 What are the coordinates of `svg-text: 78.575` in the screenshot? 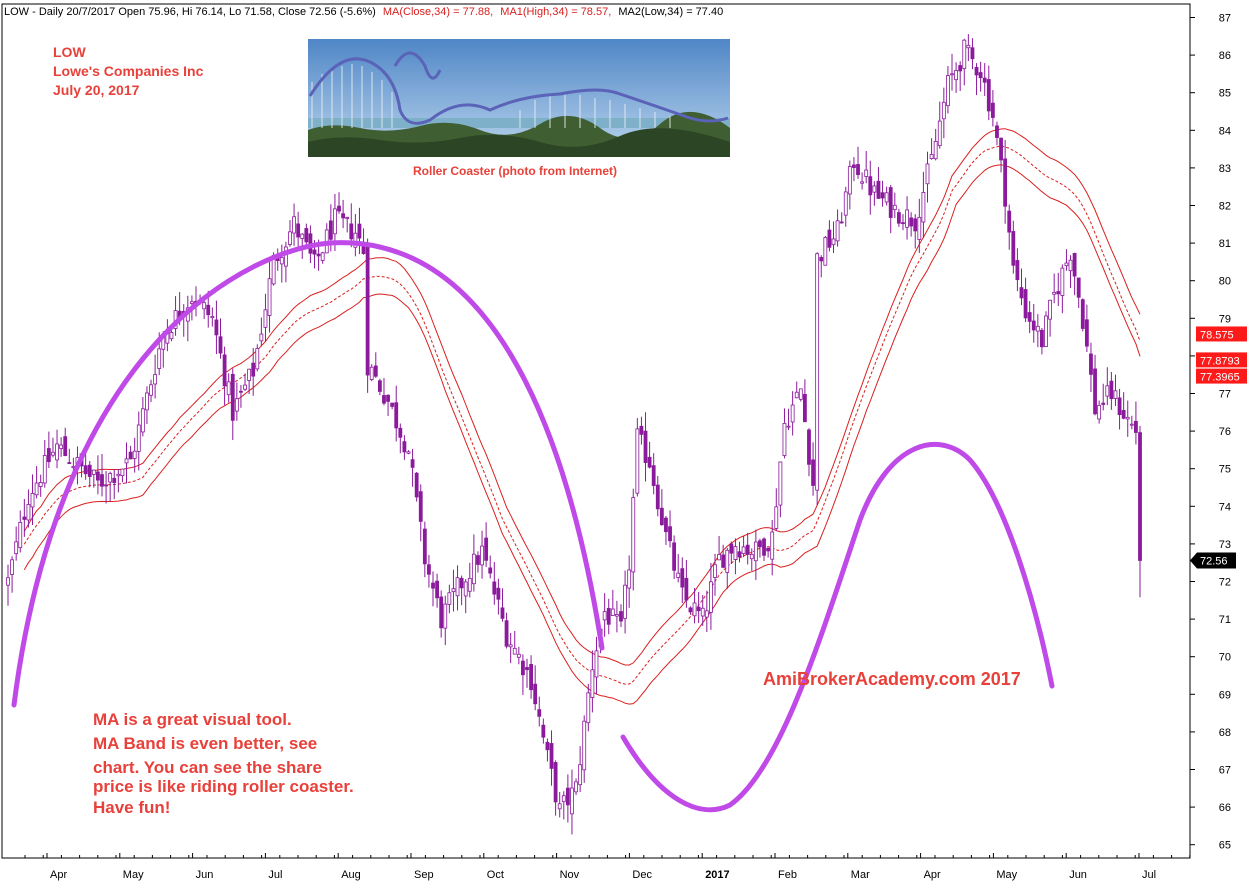 It's located at (1217, 335).